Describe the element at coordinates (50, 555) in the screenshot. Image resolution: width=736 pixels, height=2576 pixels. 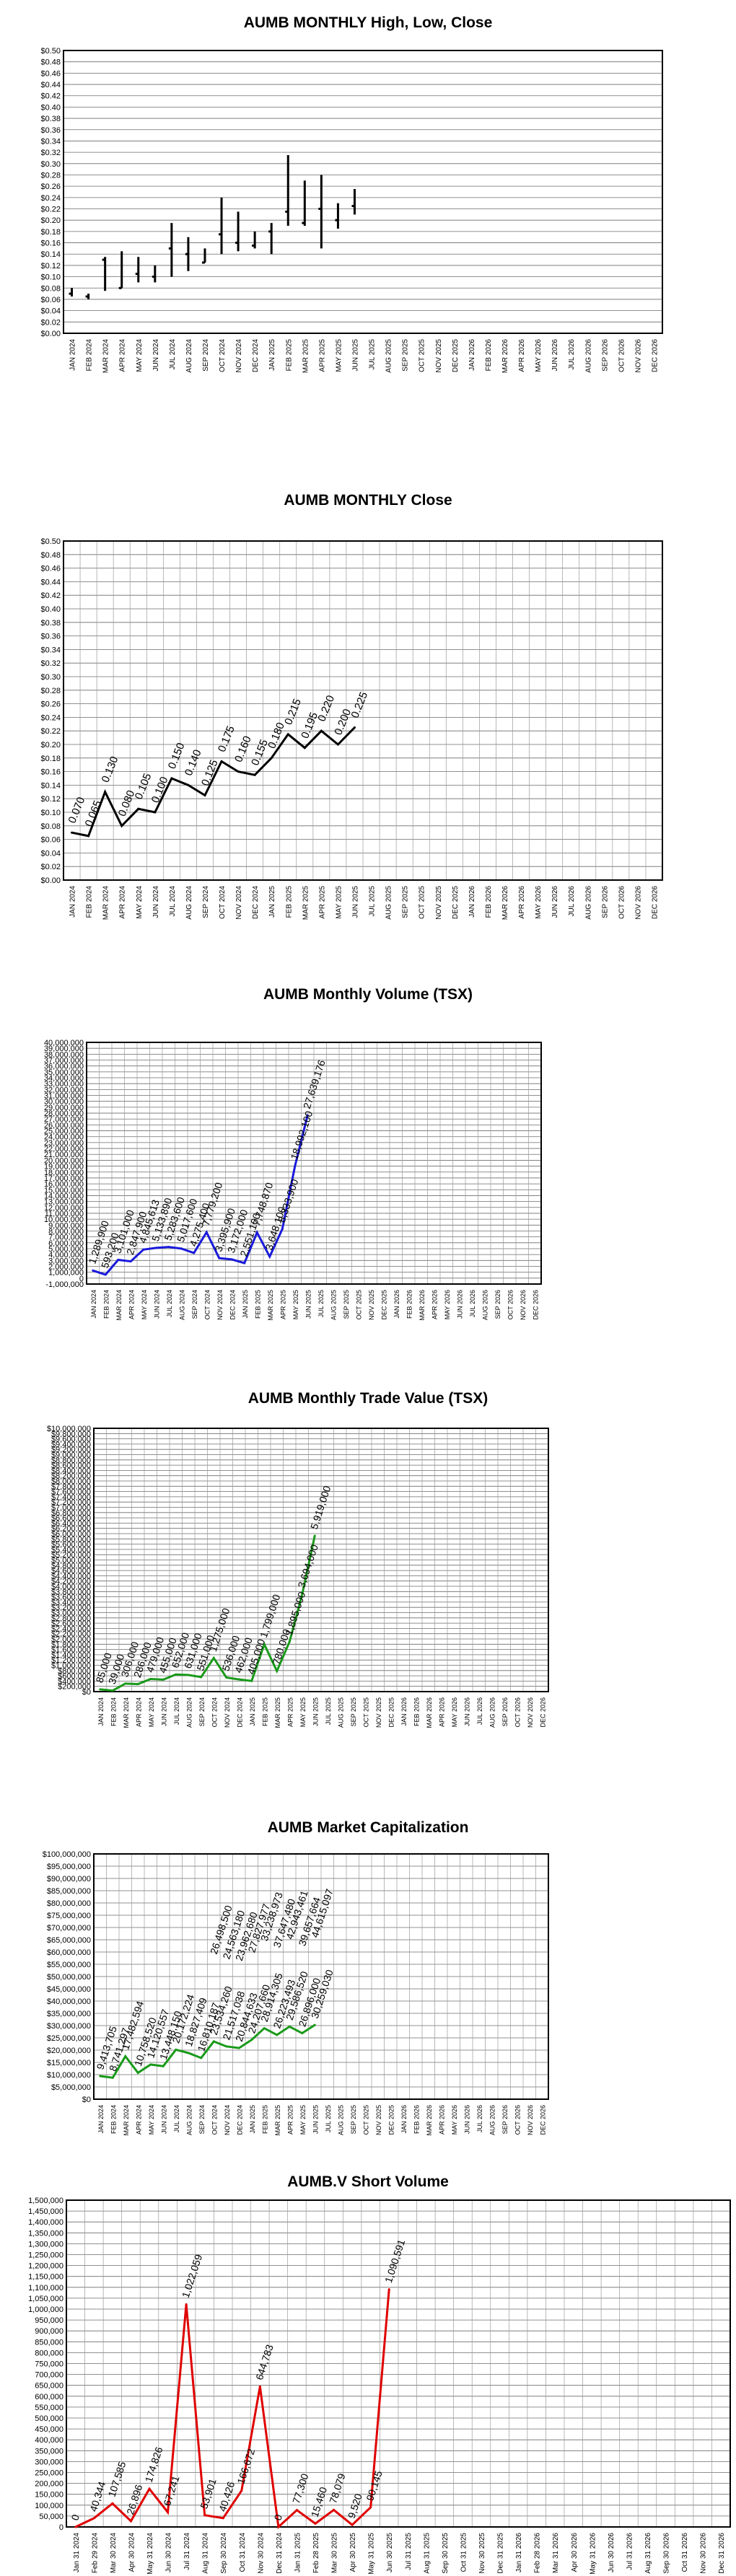
I see `y-tick-label: $0.48` at that location.